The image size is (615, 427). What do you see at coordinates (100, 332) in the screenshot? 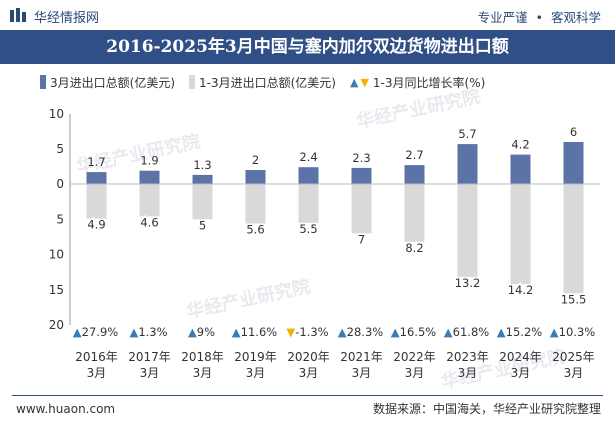
I see `growth-rate-value: 27.9%` at bounding box center [100, 332].